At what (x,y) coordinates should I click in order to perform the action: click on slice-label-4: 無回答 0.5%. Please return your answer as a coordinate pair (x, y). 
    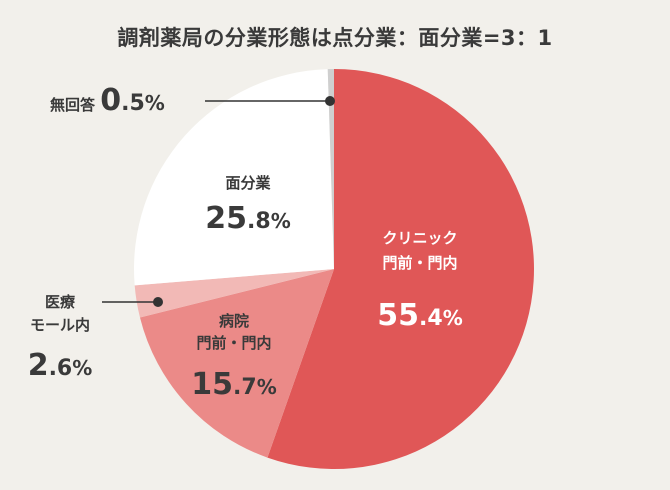
    Looking at the image, I should click on (107, 100).